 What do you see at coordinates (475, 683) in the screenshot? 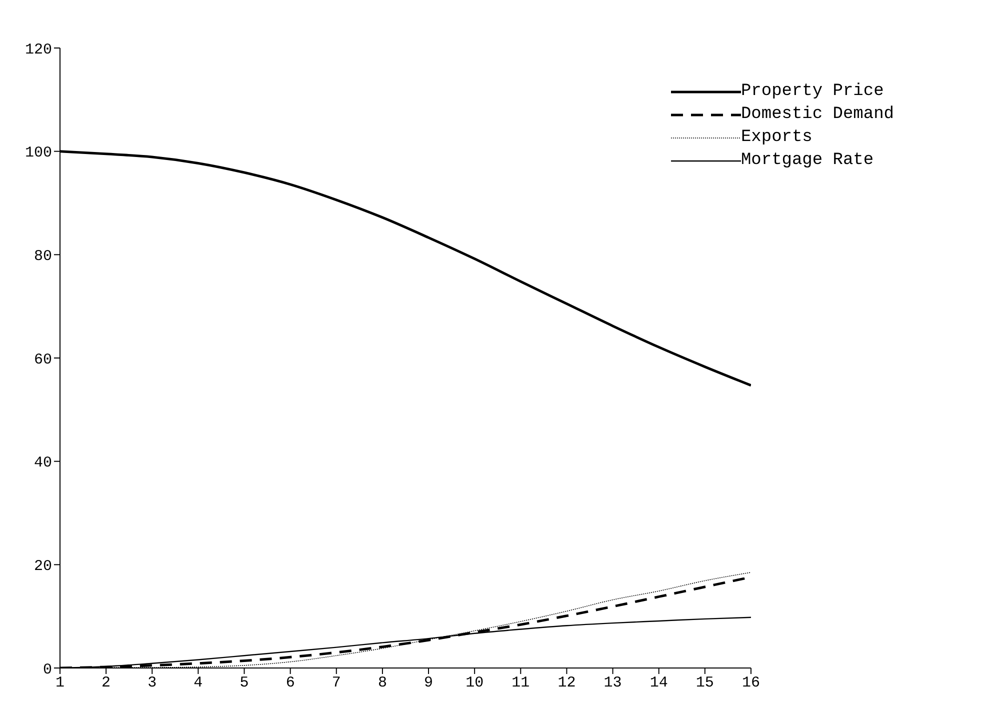
I see `x-tick-label: 10` at bounding box center [475, 683].